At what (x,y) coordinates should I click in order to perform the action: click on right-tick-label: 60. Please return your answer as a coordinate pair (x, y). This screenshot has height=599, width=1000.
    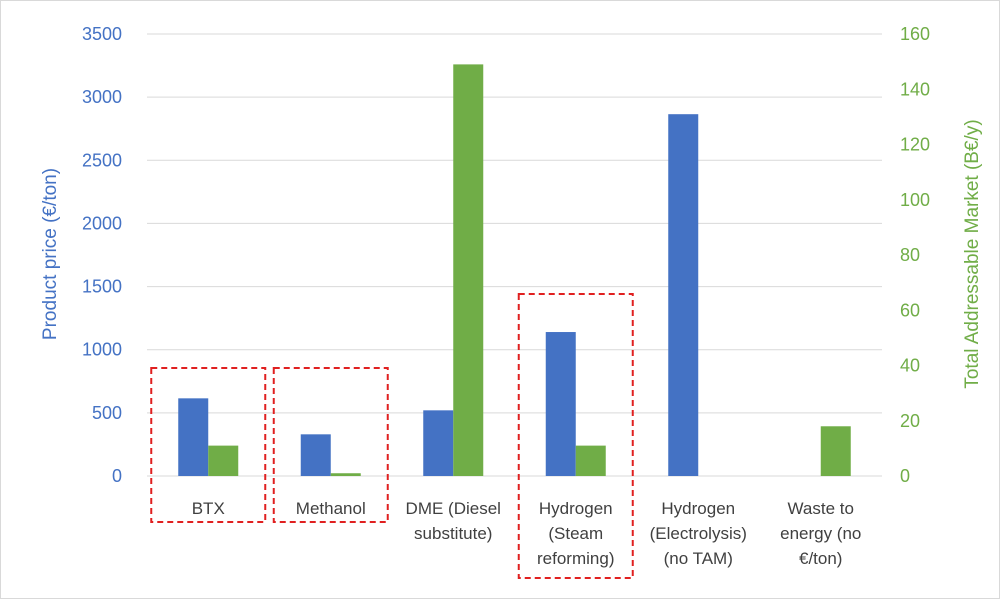
    Looking at the image, I should click on (910, 310).